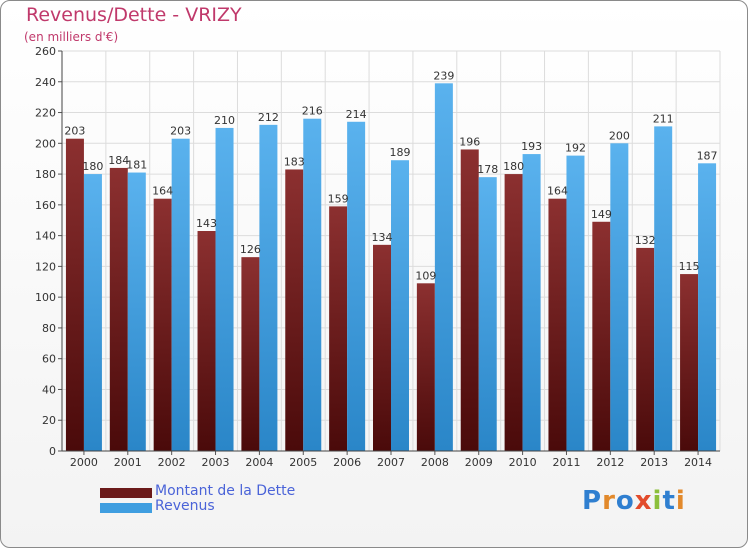 The width and height of the screenshot is (750, 550). Describe the element at coordinates (224, 120) in the screenshot. I see `data-label-revenus: 210` at that location.